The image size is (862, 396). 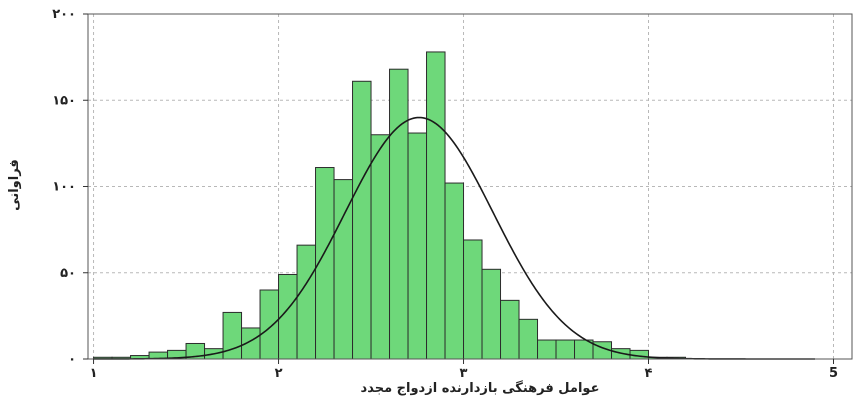 I want to click on x-tick-label: ۲, so click(x=279, y=373).